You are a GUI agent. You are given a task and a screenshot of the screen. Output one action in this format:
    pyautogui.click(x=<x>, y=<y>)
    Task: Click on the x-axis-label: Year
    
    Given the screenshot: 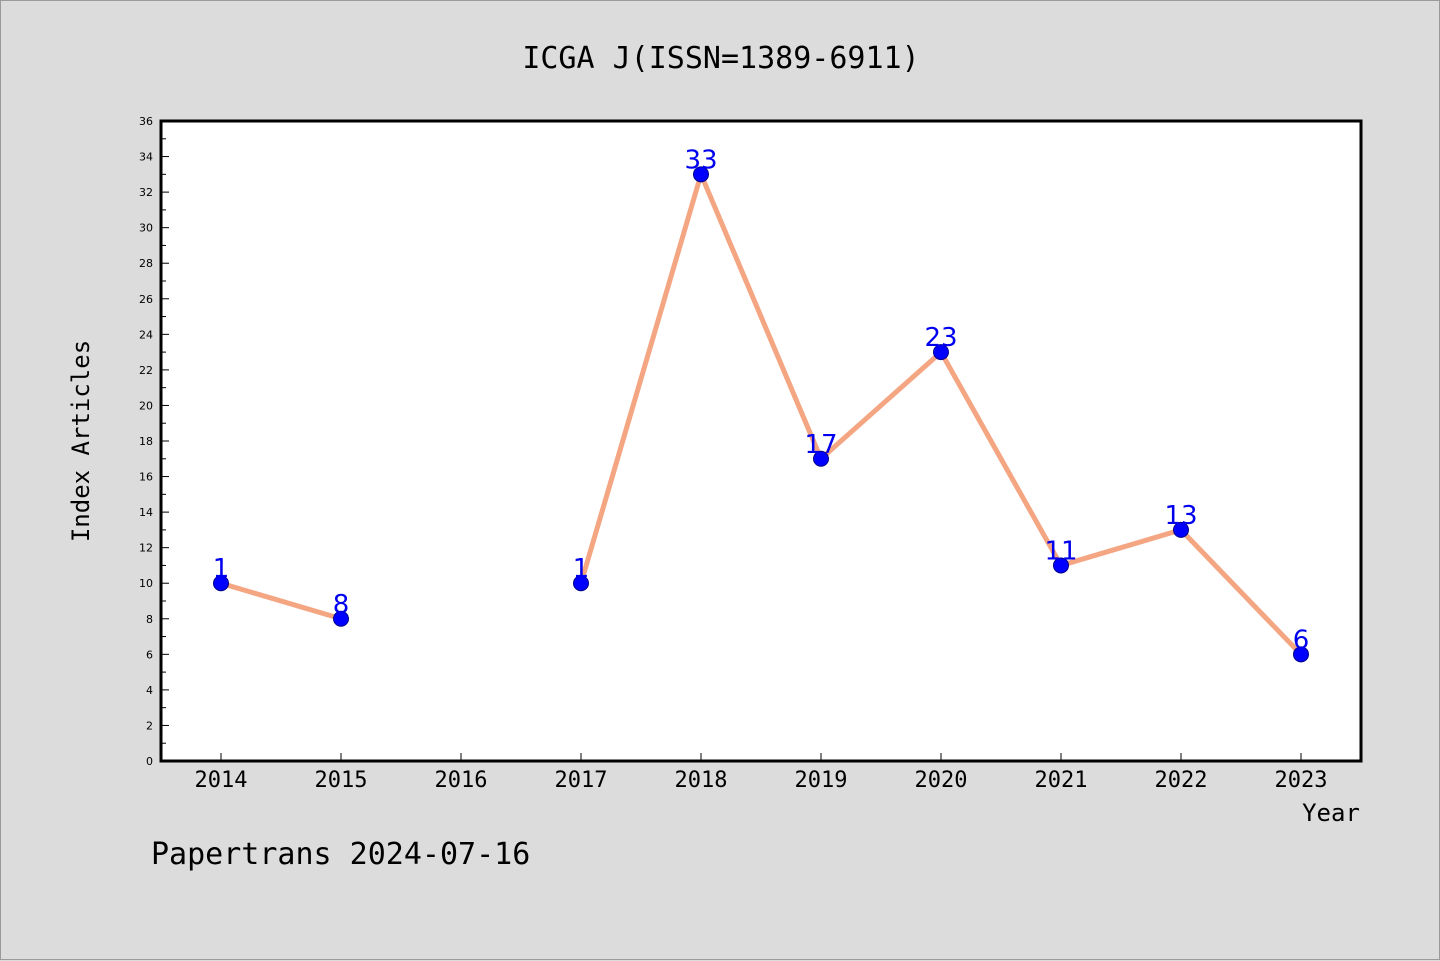 What is the action you would take?
    pyautogui.click(x=1331, y=813)
    